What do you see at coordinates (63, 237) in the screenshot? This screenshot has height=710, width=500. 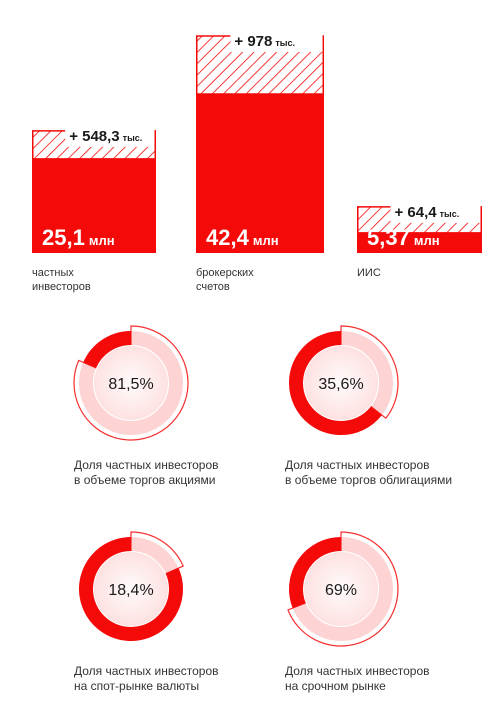 I see `bar-value-number: 25,1` at bounding box center [63, 237].